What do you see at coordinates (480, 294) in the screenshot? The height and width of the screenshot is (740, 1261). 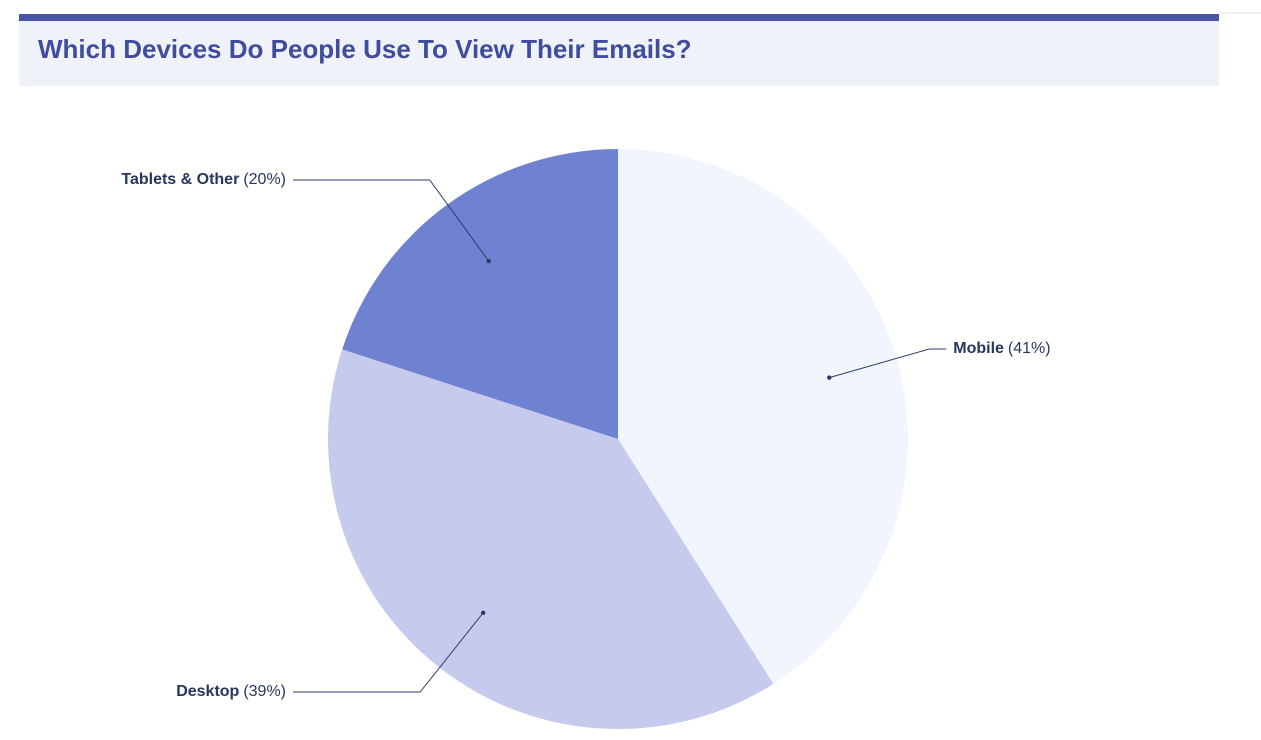 I see `pie-slice` at bounding box center [480, 294].